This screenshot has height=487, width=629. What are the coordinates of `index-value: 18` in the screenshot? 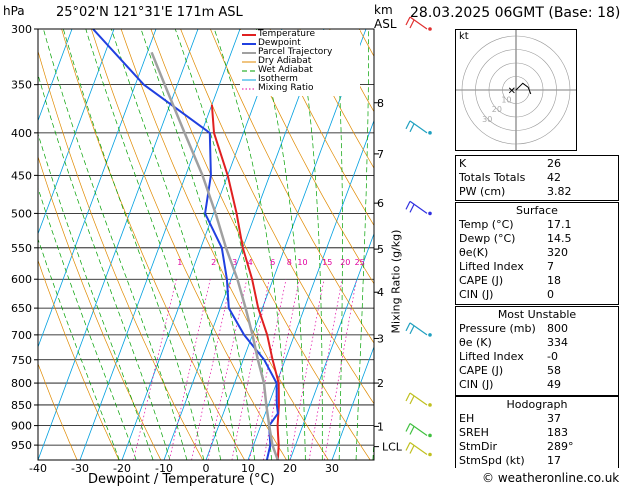 It's located at (581, 281).